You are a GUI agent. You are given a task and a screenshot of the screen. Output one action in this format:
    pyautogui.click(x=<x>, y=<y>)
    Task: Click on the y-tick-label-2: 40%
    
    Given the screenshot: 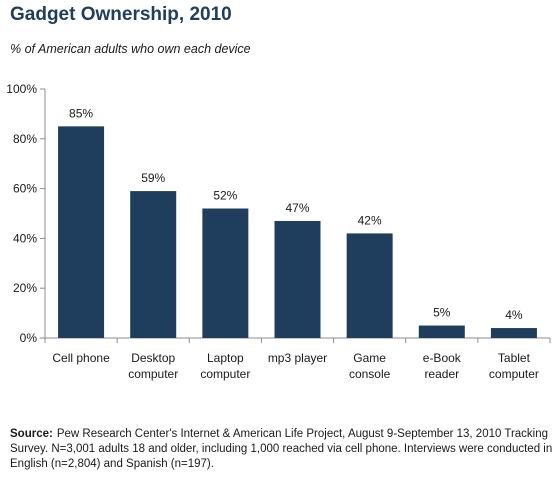 What is the action you would take?
    pyautogui.click(x=25, y=238)
    